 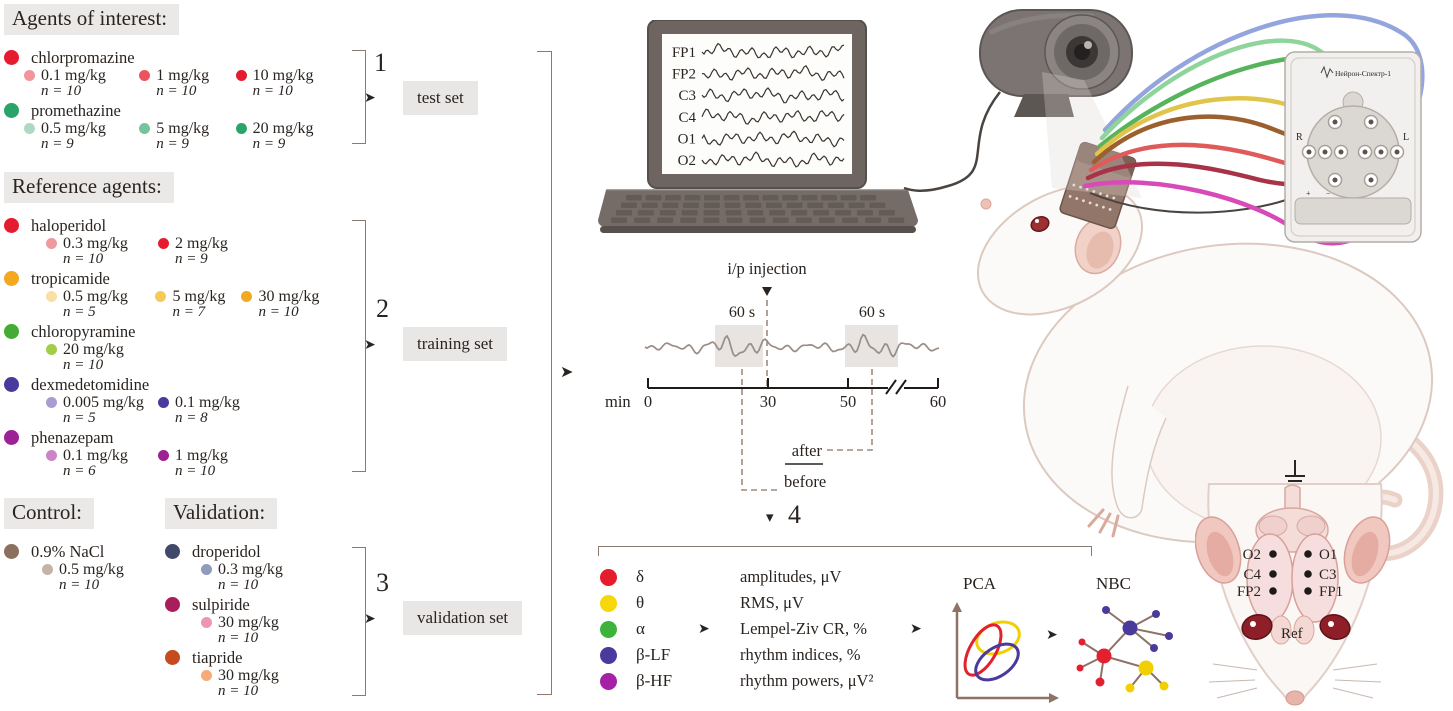 What do you see at coordinates (1328, 555) in the screenshot?
I see `electrode-label-right: O1` at bounding box center [1328, 555].